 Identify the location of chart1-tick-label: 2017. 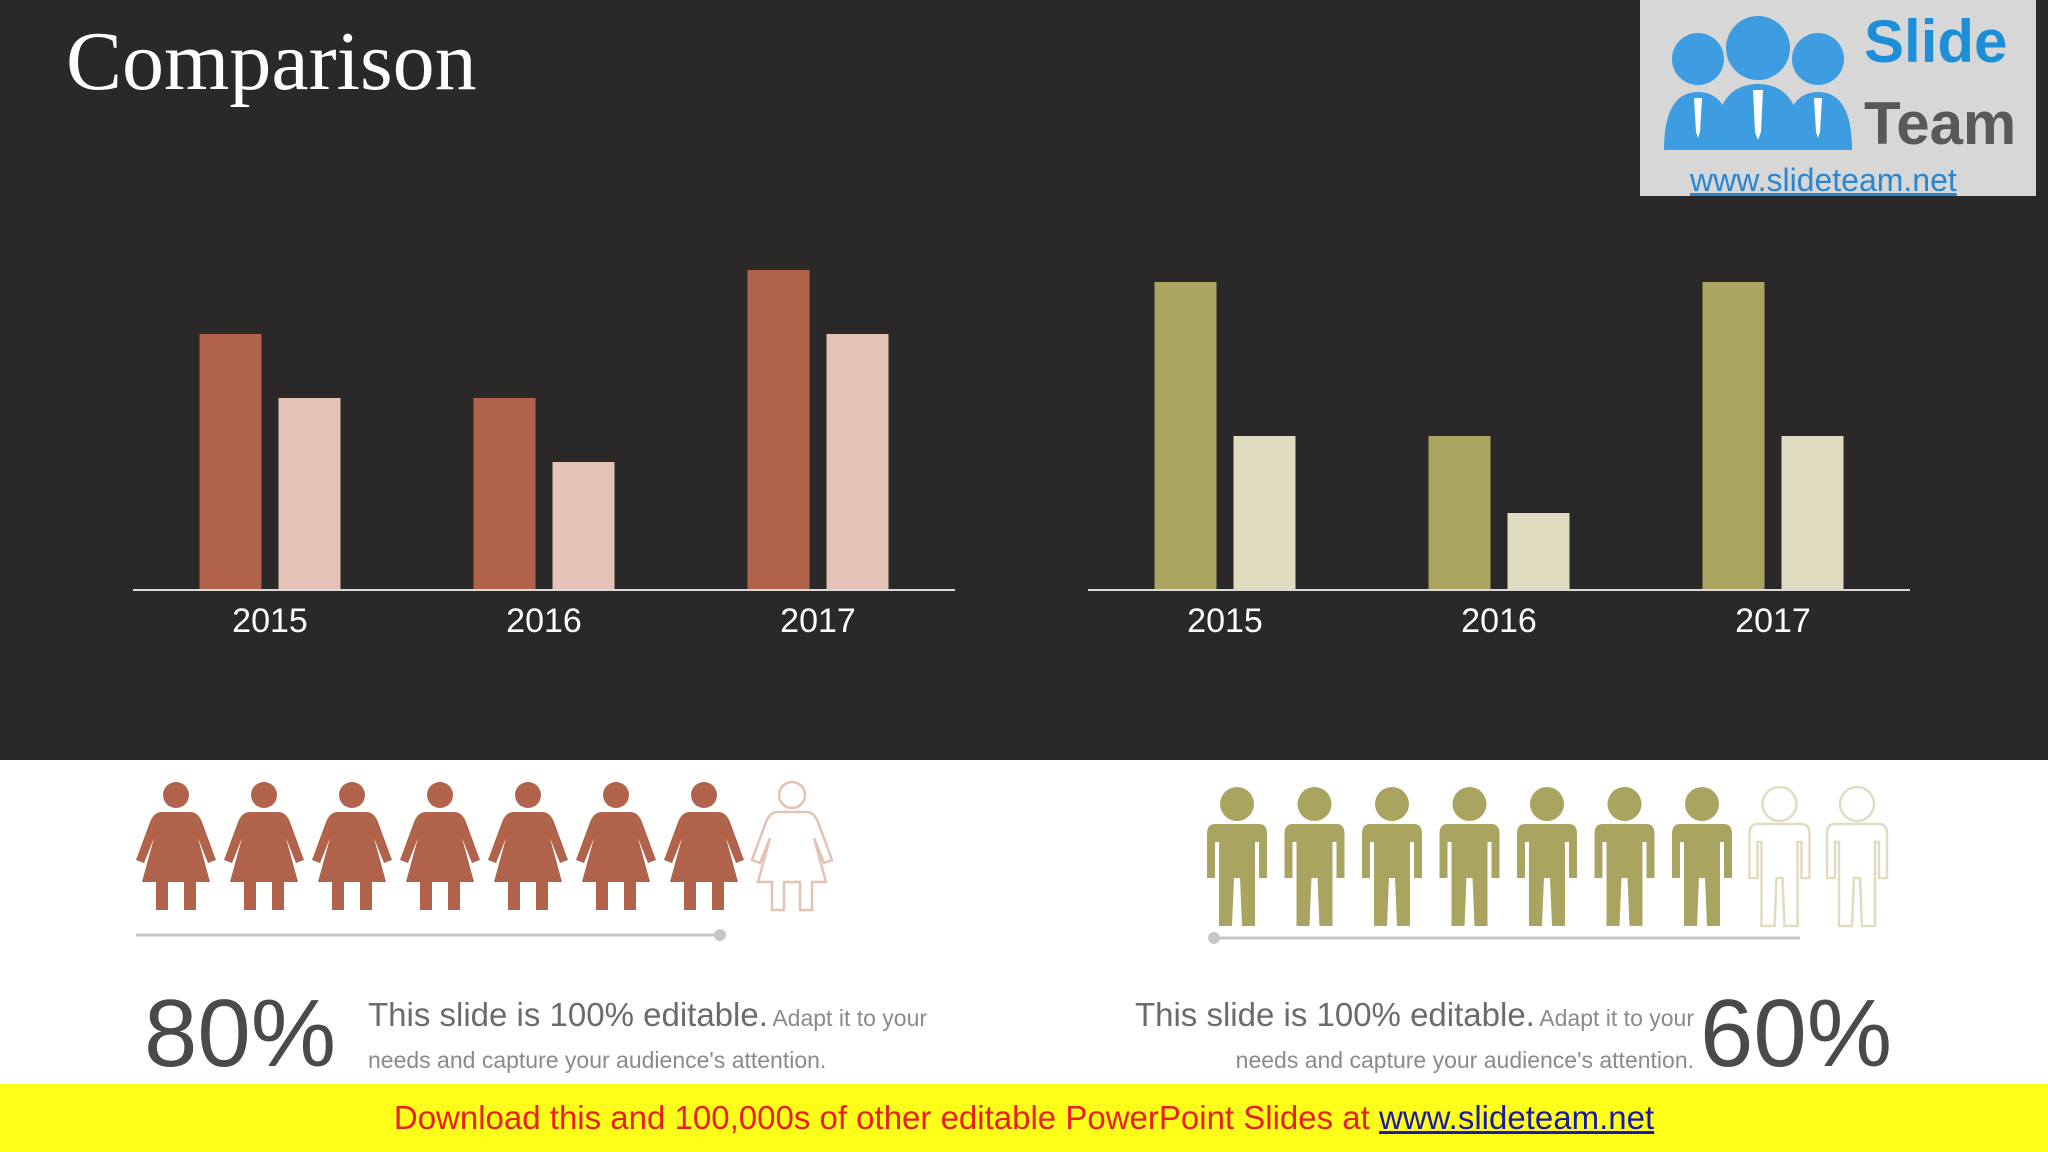
(818, 621).